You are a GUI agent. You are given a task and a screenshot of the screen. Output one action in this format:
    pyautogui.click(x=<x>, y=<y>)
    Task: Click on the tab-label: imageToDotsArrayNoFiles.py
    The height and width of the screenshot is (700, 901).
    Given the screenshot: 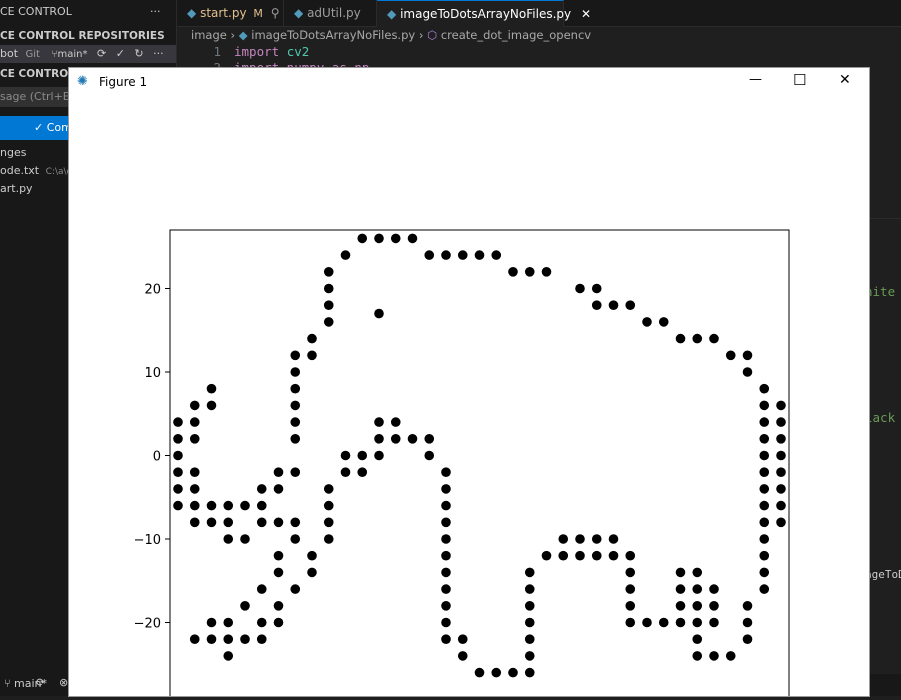 What is the action you would take?
    pyautogui.click(x=486, y=14)
    